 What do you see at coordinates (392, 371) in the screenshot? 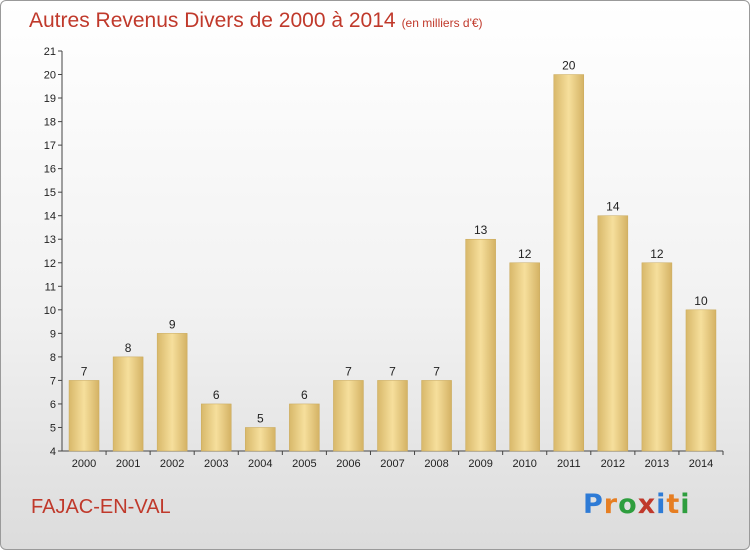
I see `data-label-2007: 7` at bounding box center [392, 371].